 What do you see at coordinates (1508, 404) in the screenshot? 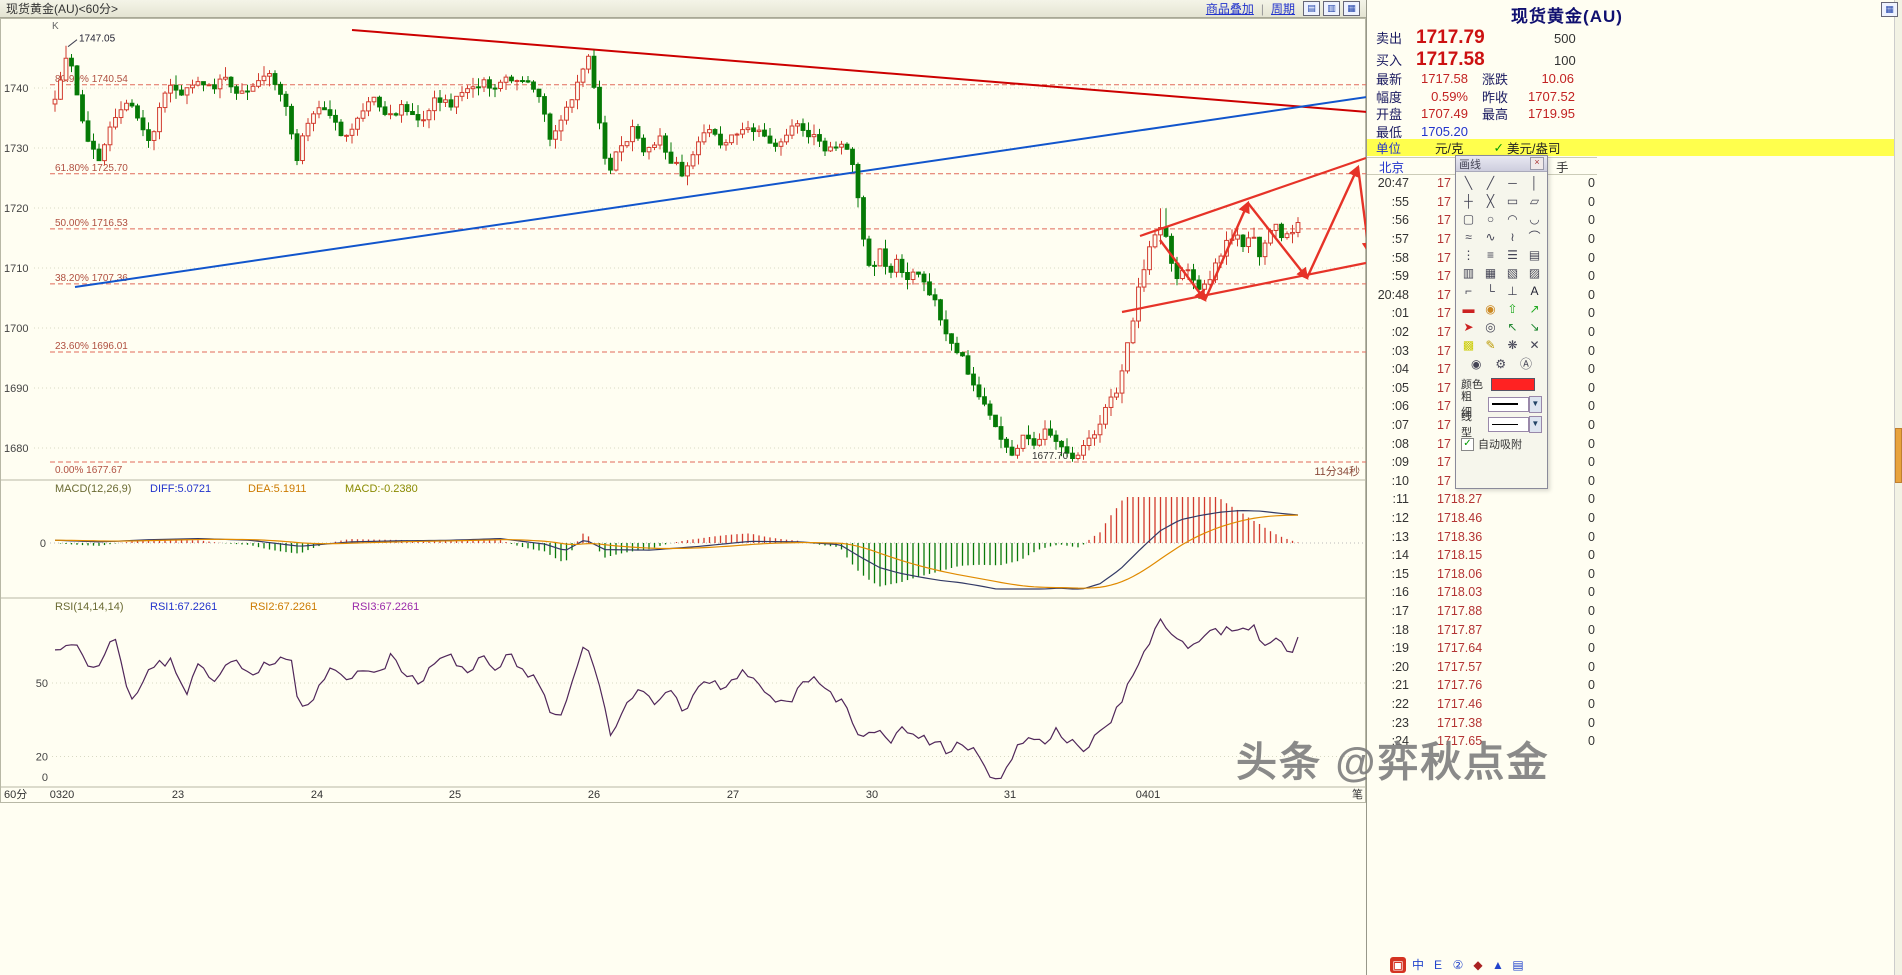
I see `line-width-select` at bounding box center [1508, 404].